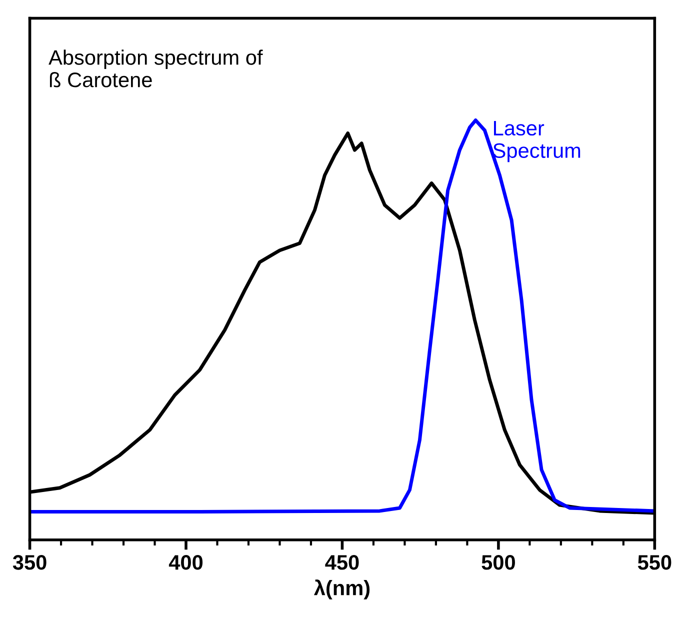 This screenshot has height=630, width=677. Describe the element at coordinates (155, 69) in the screenshot. I see `text: Absorption spectrum of ß Carotene` at that location.